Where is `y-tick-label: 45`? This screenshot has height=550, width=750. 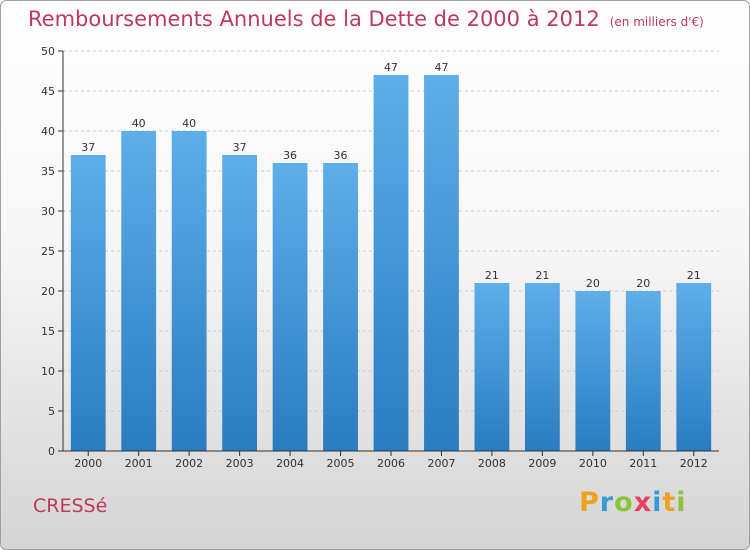 y-tick-label: 45 is located at coordinates (48, 91).